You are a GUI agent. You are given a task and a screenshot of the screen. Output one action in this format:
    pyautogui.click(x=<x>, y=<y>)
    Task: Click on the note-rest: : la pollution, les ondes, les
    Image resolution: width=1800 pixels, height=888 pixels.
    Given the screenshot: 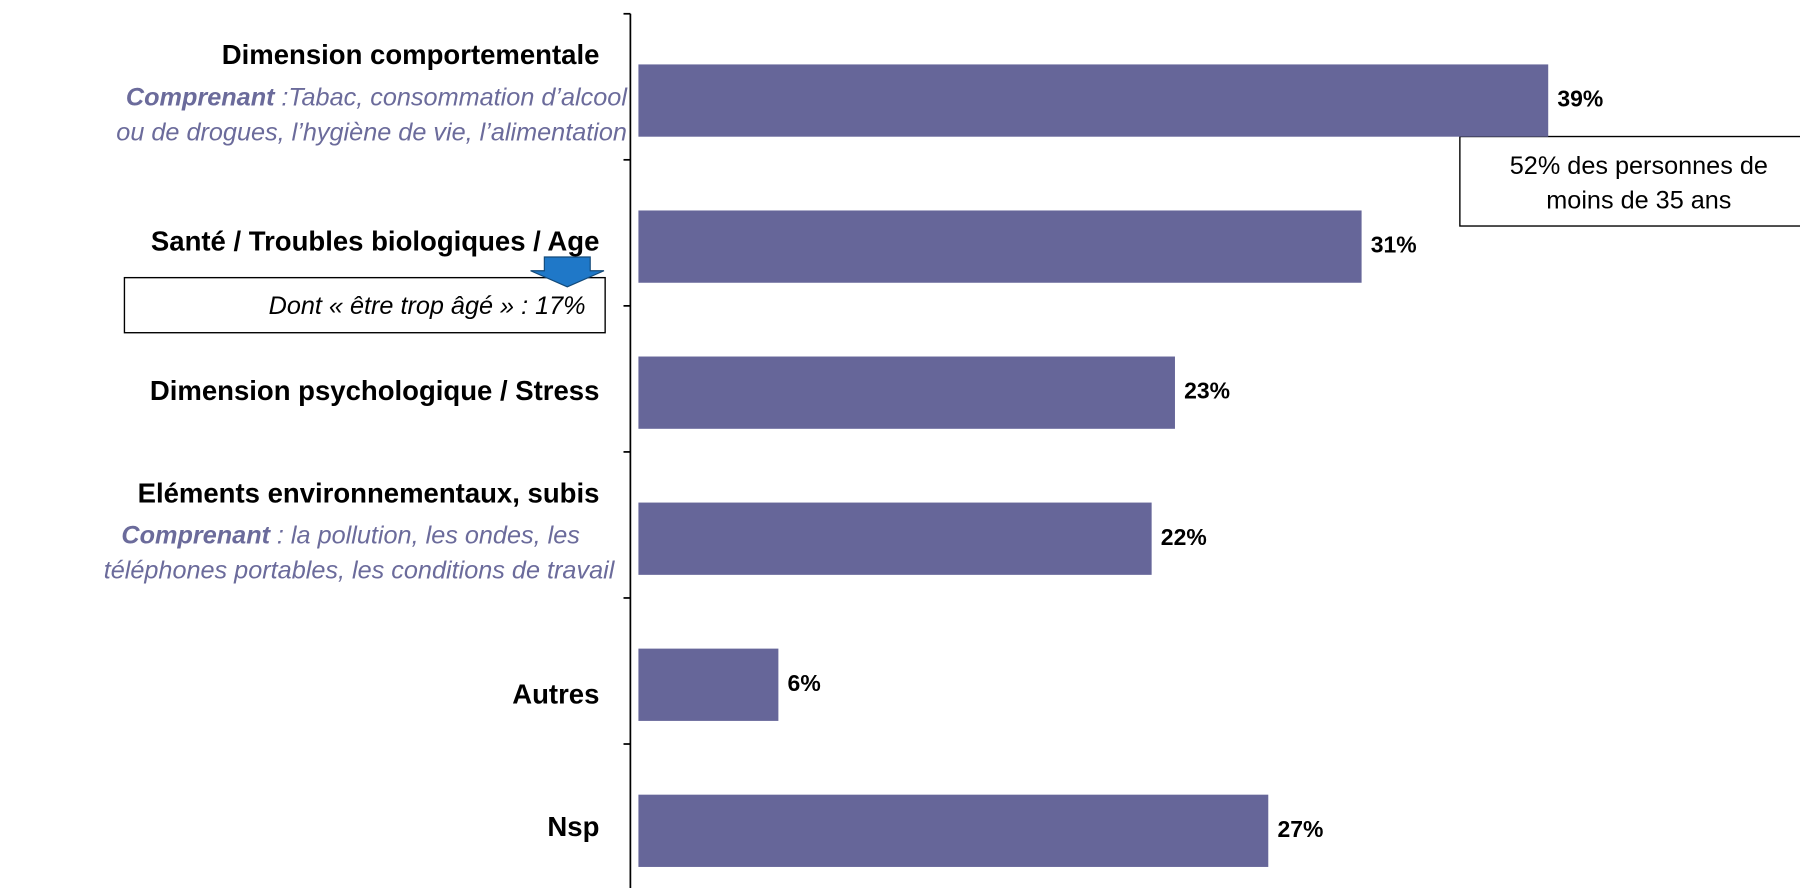 What is the action you would take?
    pyautogui.click(x=428, y=535)
    